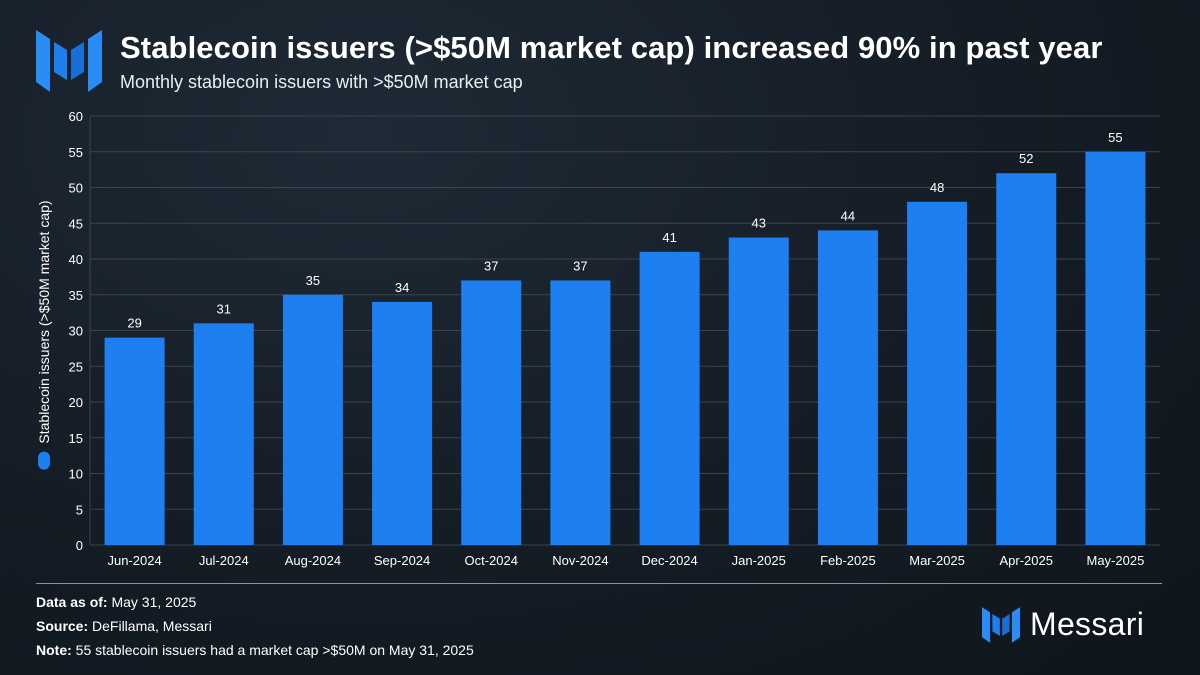 Image resolution: width=1200 pixels, height=675 pixels. I want to click on bar-nov-2024, so click(580, 412).